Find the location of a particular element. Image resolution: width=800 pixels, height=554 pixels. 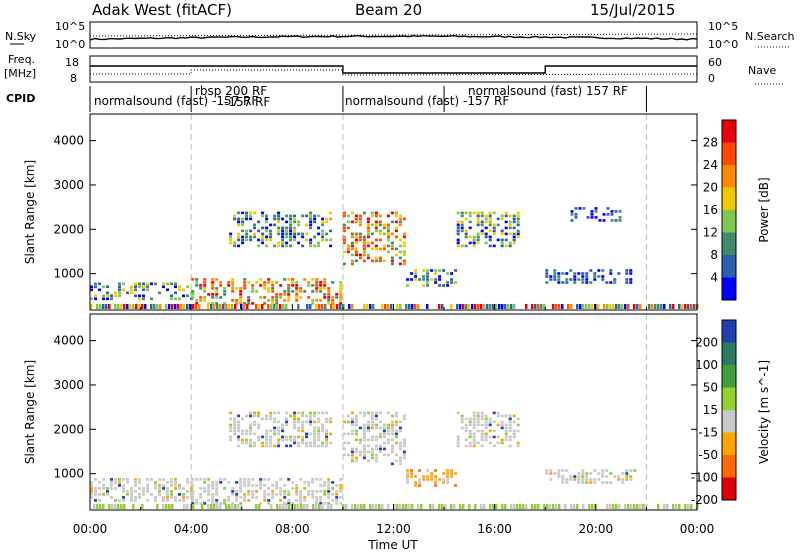

freq-unit-label: [MHz] is located at coordinates (20, 73).